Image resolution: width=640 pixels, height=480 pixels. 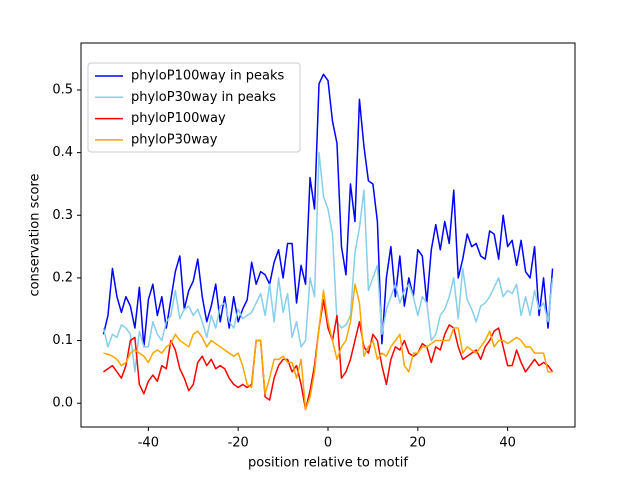 What do you see at coordinates (238, 443) in the screenshot?
I see `x-tick-label: -20` at bounding box center [238, 443].